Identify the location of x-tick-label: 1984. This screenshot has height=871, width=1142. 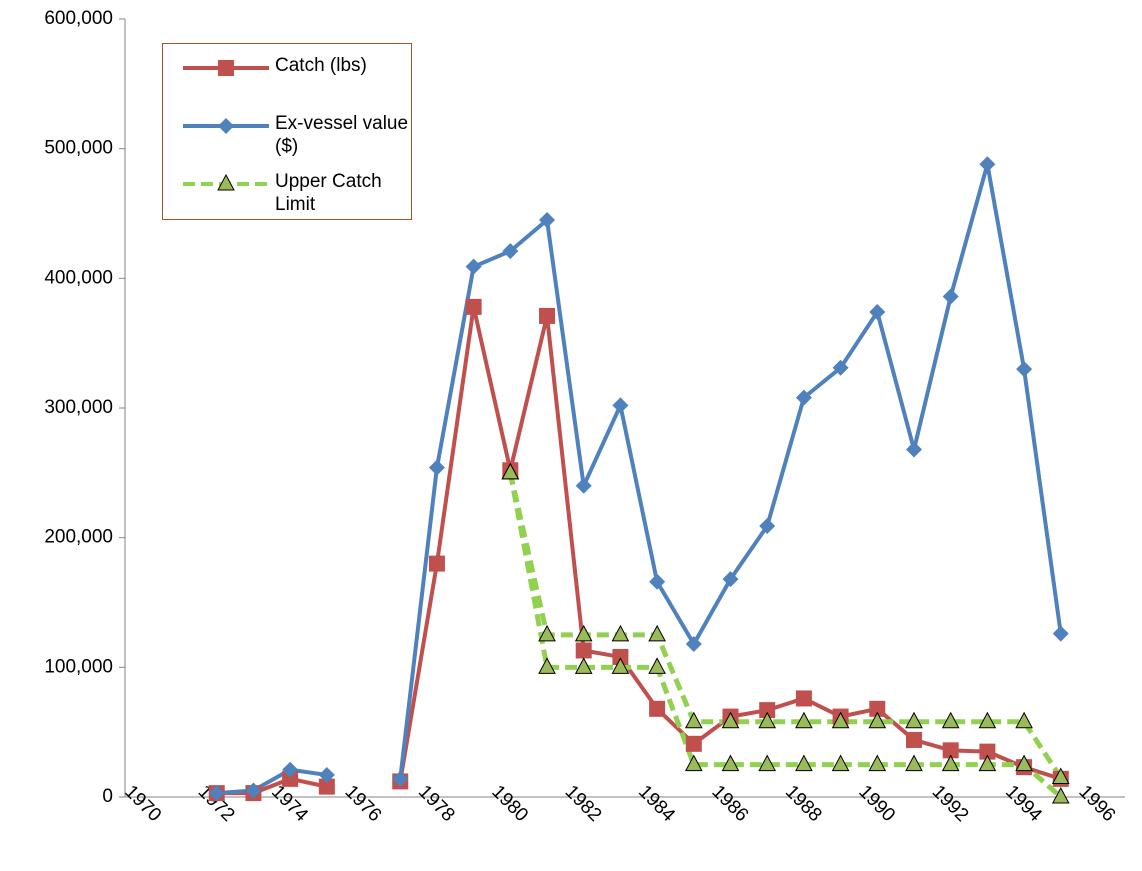
(656, 803).